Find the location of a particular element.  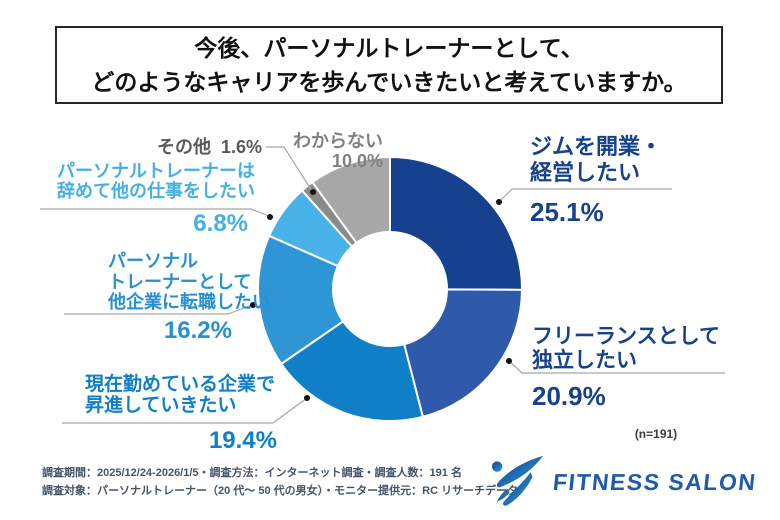

label-quit-line1: パーソナルトレーナーは is located at coordinates (156, 171).